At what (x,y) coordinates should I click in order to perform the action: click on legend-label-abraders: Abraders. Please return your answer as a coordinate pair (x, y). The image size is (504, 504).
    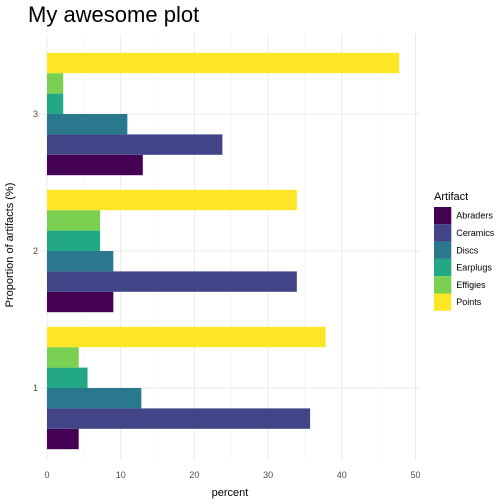
    Looking at the image, I should click on (474, 216).